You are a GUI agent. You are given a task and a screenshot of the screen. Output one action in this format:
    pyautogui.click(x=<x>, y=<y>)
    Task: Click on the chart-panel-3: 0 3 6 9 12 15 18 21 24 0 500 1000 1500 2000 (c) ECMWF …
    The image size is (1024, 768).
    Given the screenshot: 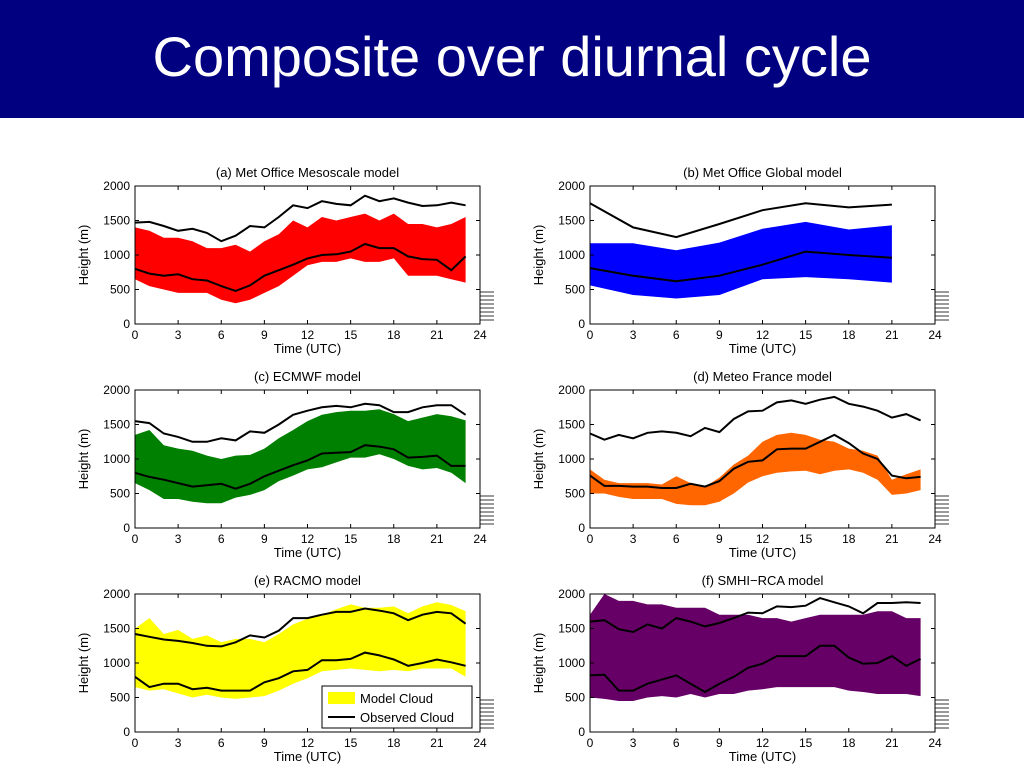 What is the action you would take?
    pyautogui.click(x=285, y=464)
    